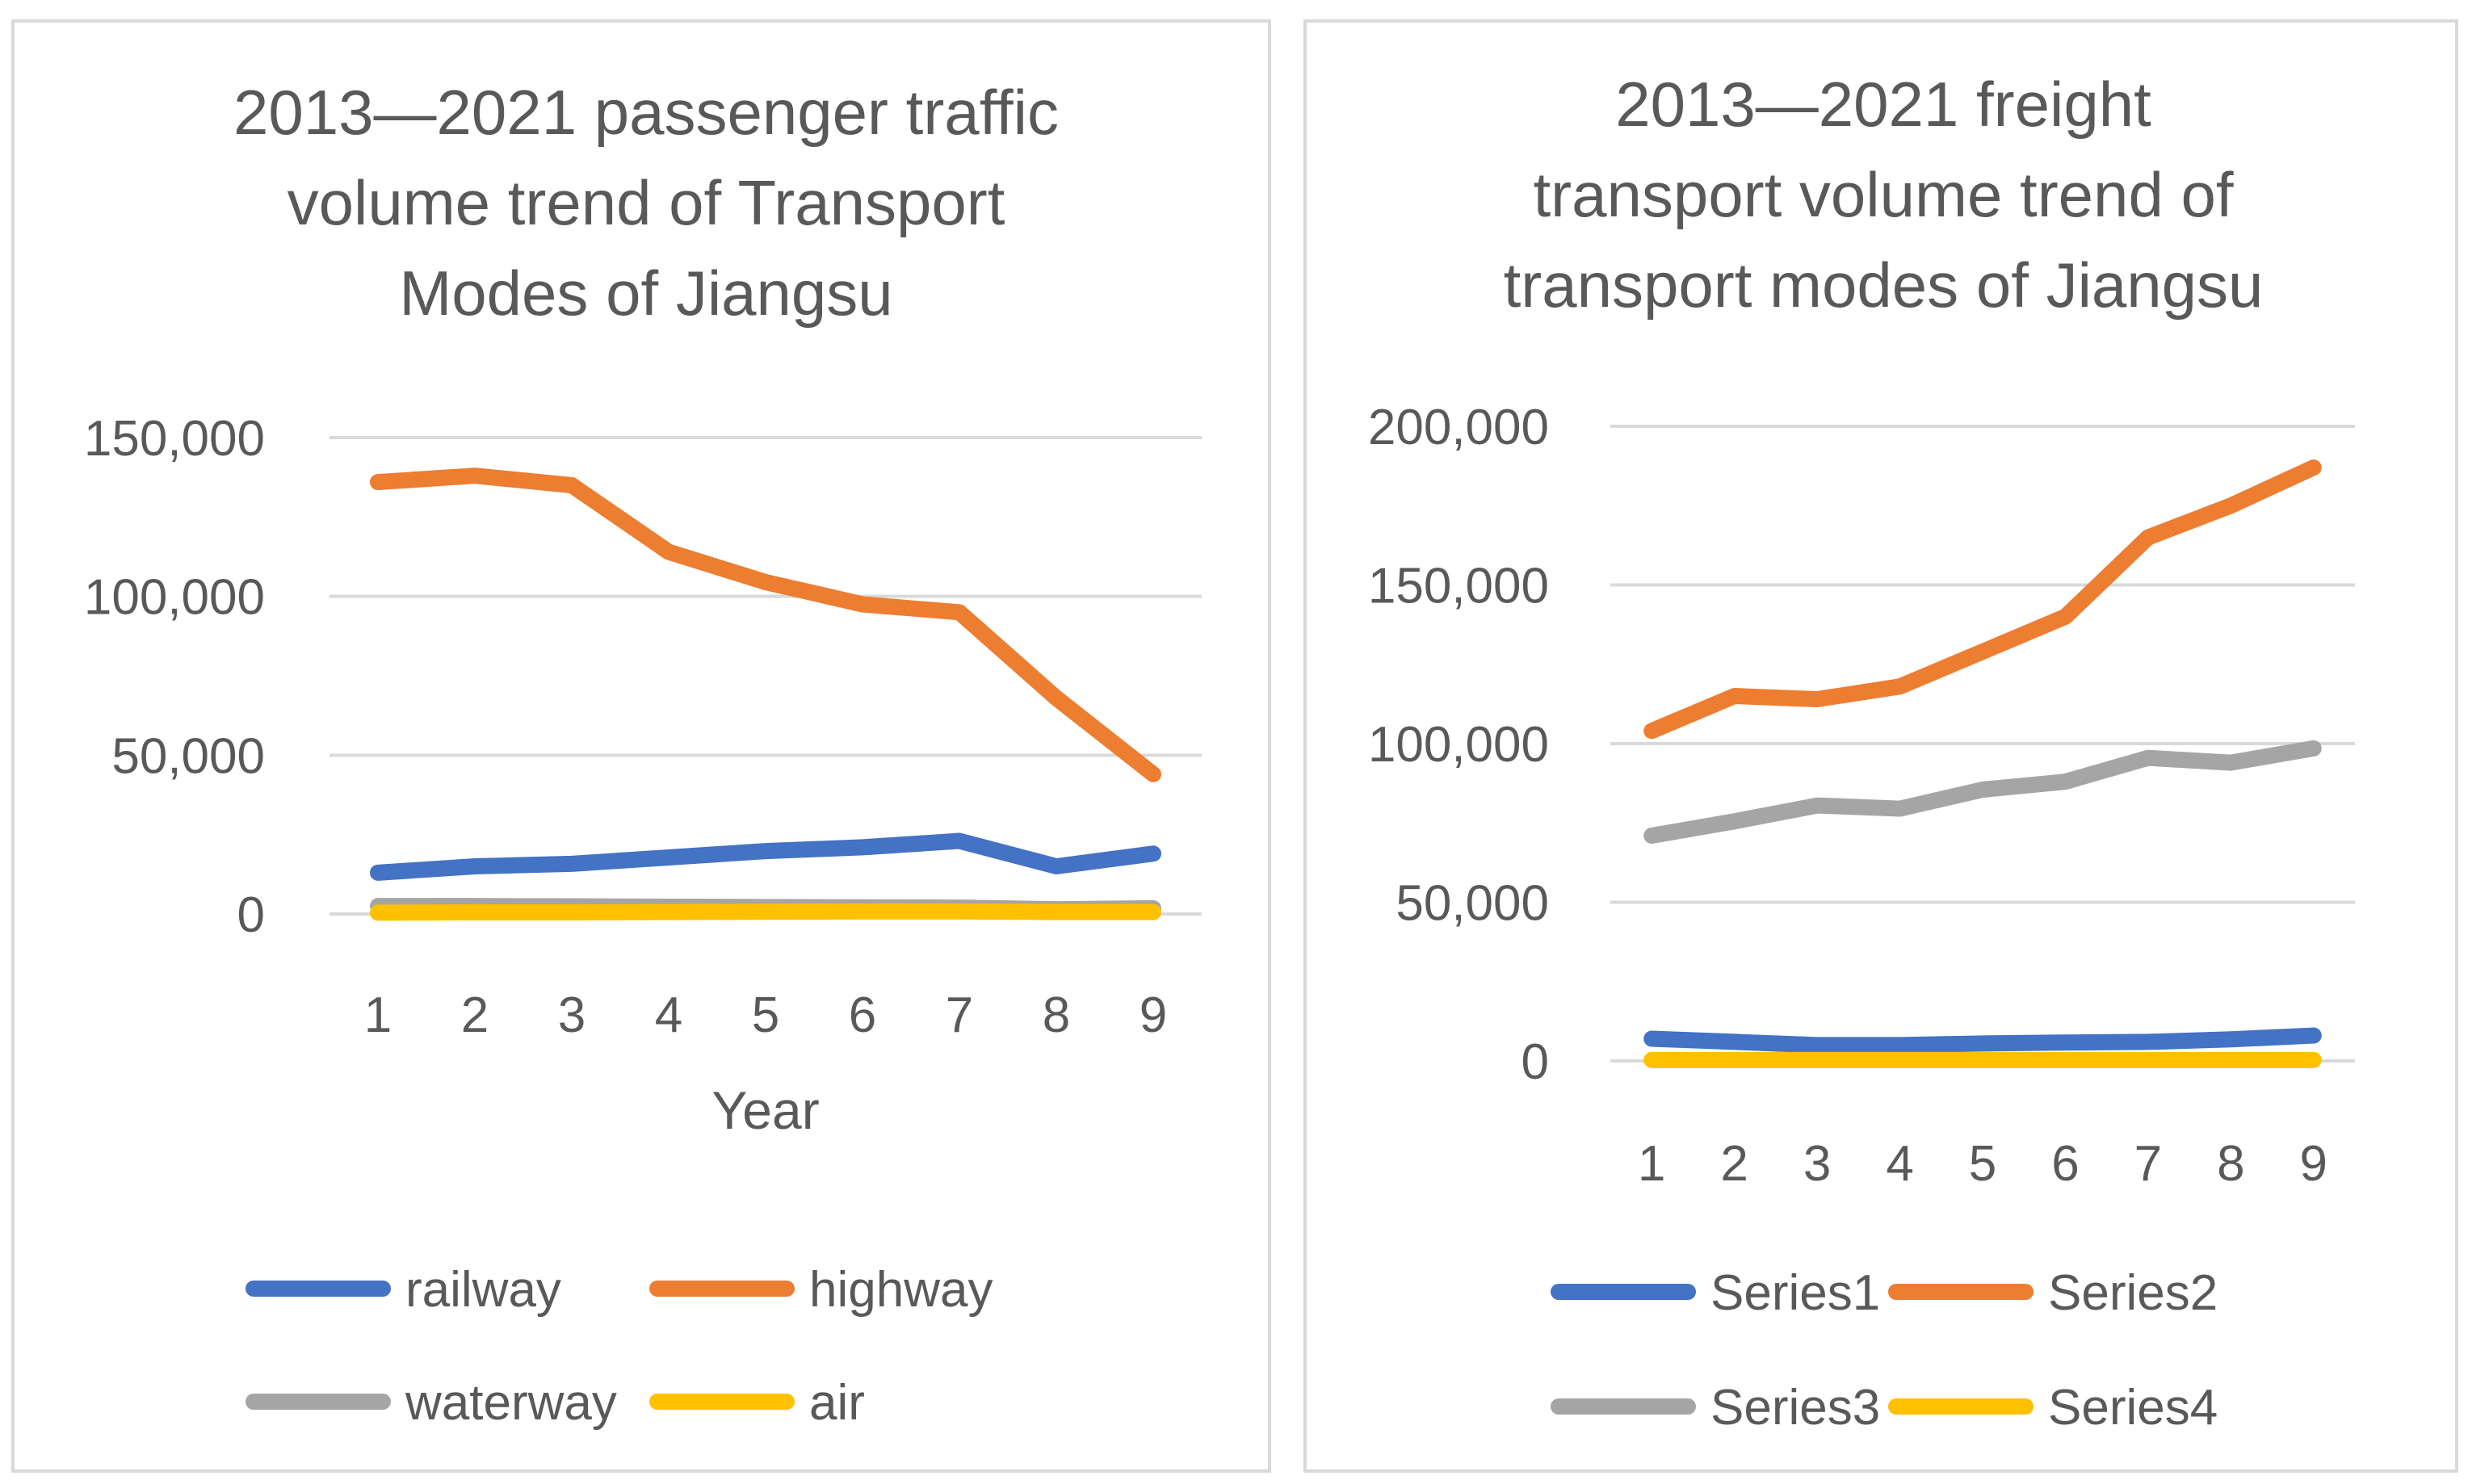 Image resolution: width=2468 pixels, height=1484 pixels. What do you see at coordinates (901, 1290) in the screenshot?
I see `legend-label-highway: highway` at bounding box center [901, 1290].